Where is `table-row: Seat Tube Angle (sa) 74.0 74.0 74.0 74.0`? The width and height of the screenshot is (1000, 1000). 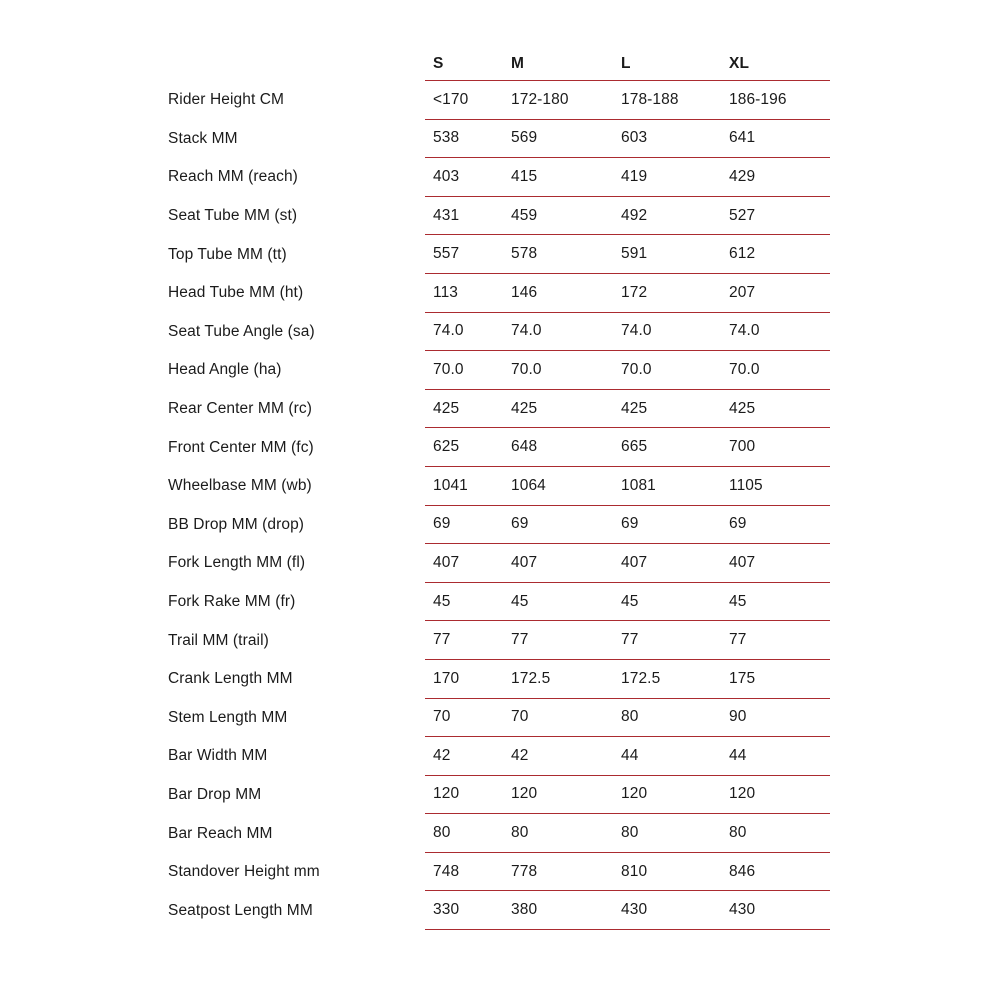
table-row: Seat Tube Angle (sa) 74.0 74.0 74.0 74.0 is located at coordinates (499, 332).